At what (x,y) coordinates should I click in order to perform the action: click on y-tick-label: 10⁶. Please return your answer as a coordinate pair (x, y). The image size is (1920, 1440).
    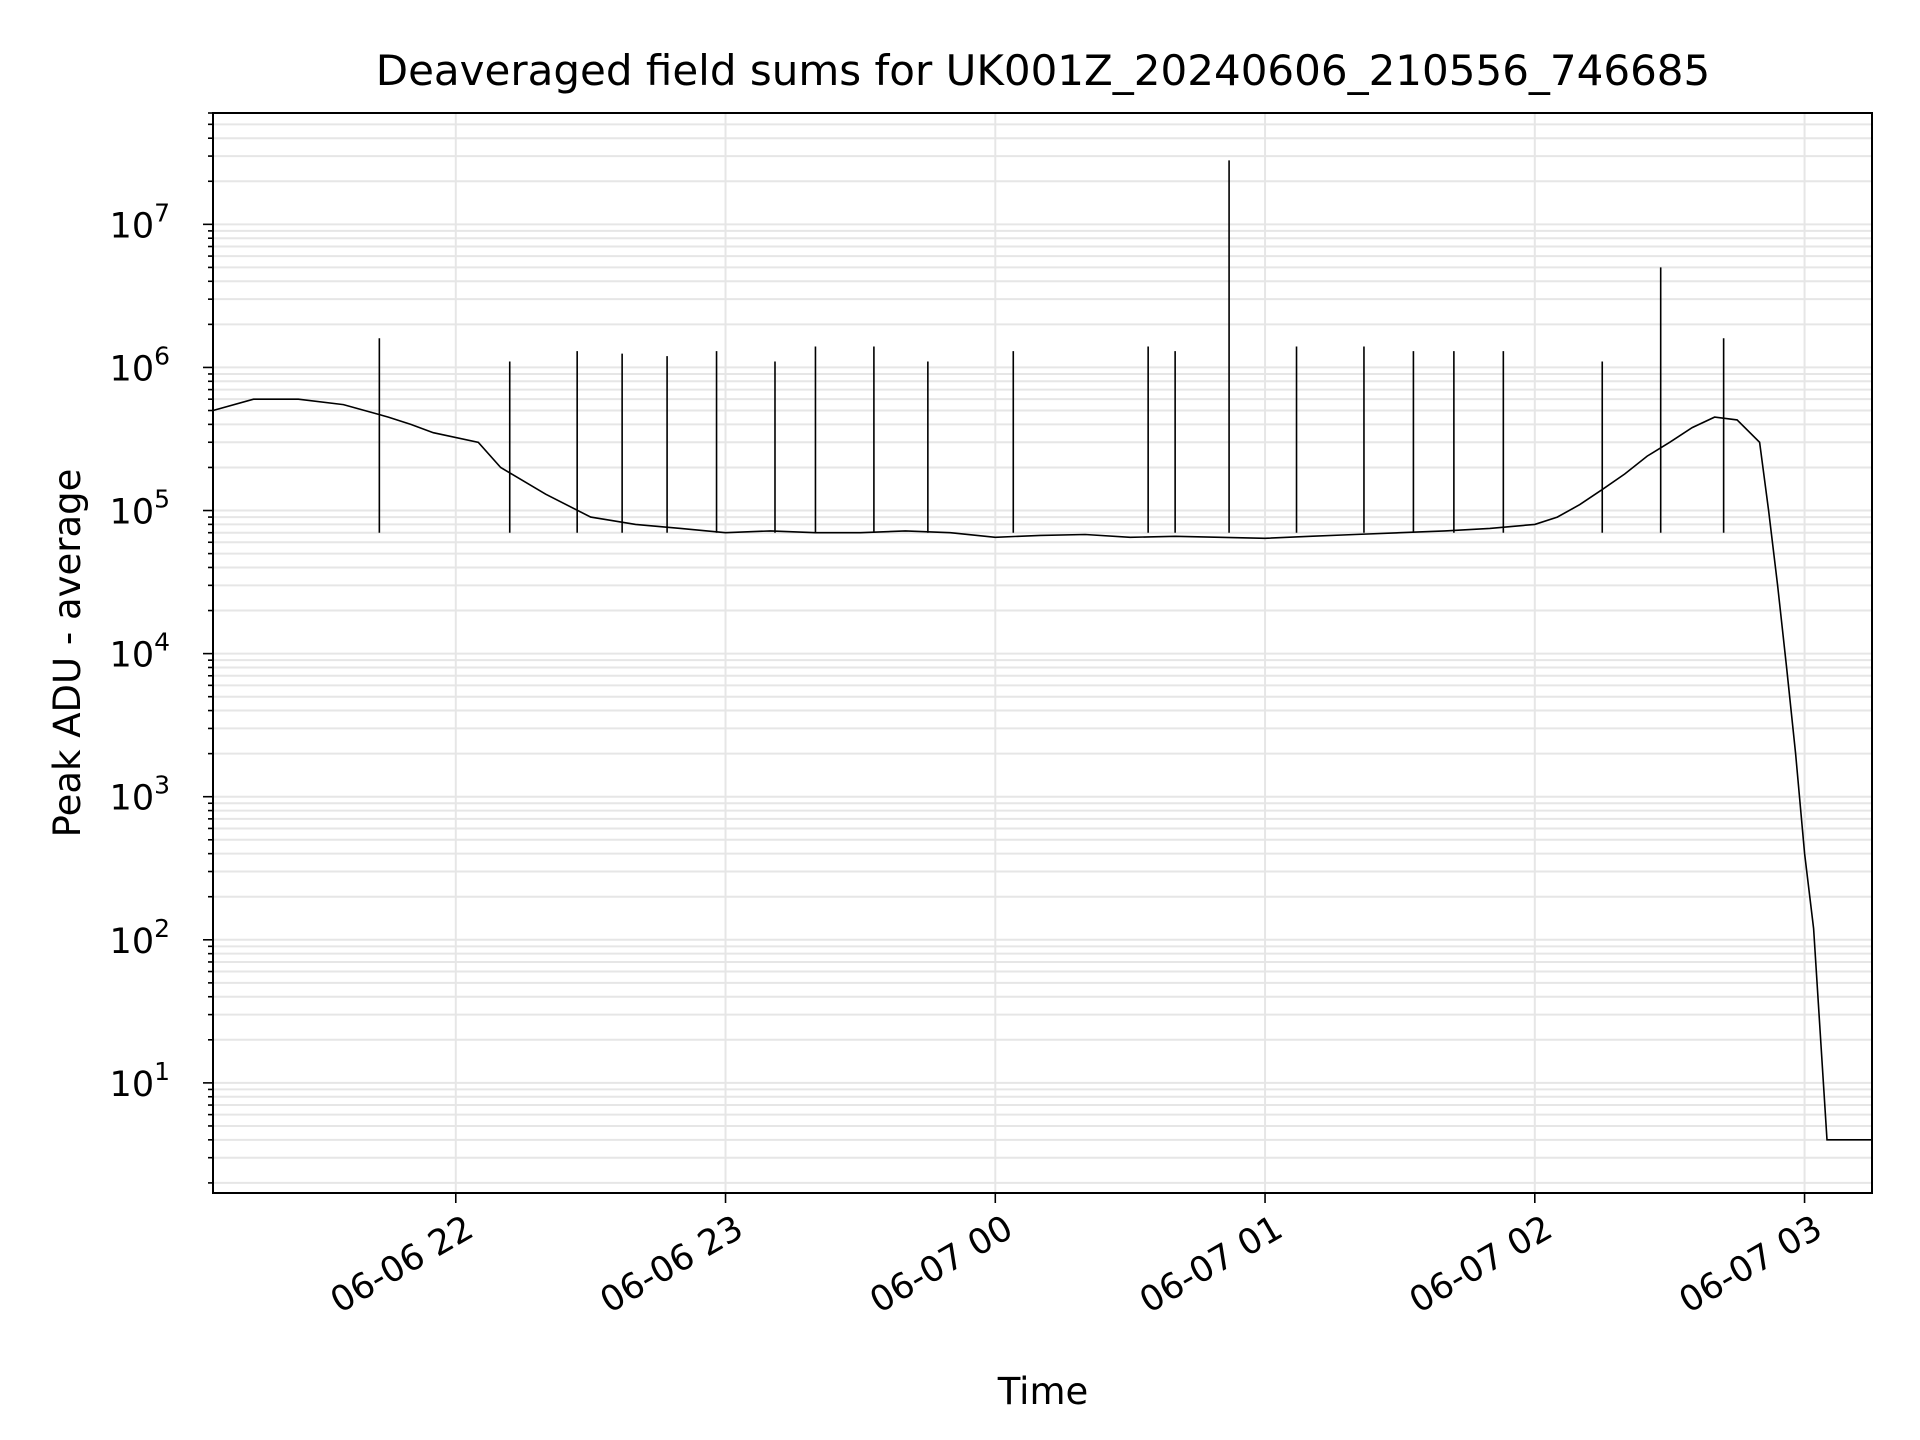
    Looking at the image, I should click on (140, 365).